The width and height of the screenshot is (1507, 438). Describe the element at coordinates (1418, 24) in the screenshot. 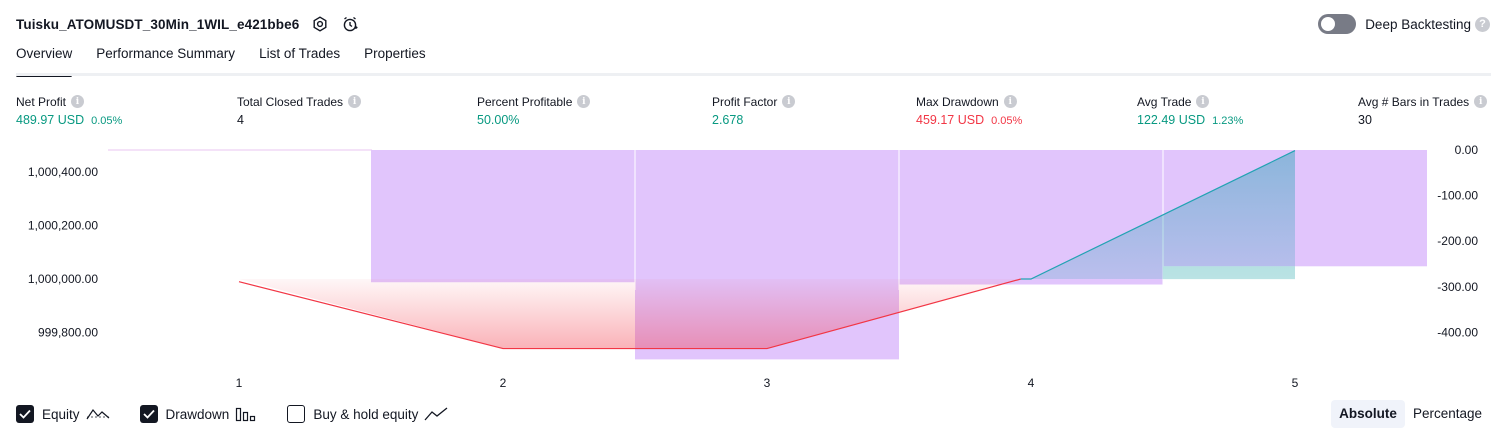

I see `deep-backtesting-label: Deep Backtesting` at that location.